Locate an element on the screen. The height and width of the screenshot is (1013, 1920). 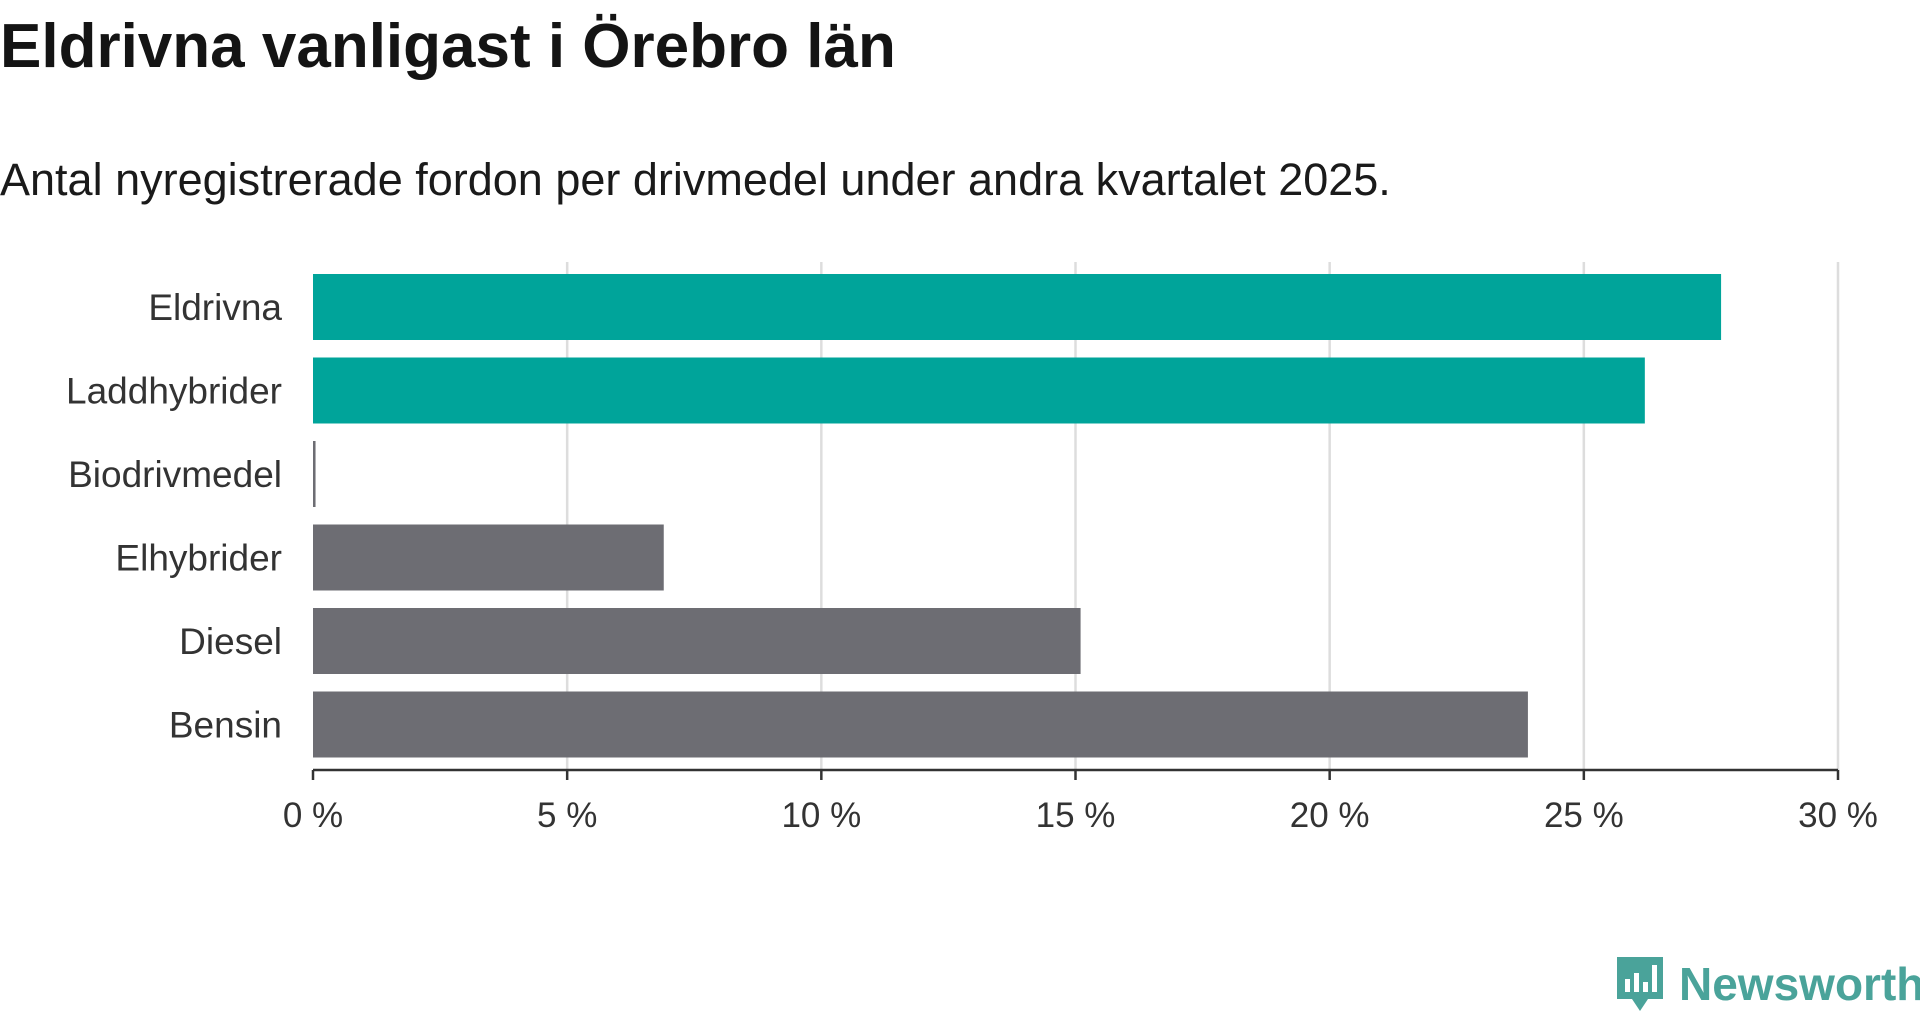
x-tick-label: 15 % is located at coordinates (1076, 815).